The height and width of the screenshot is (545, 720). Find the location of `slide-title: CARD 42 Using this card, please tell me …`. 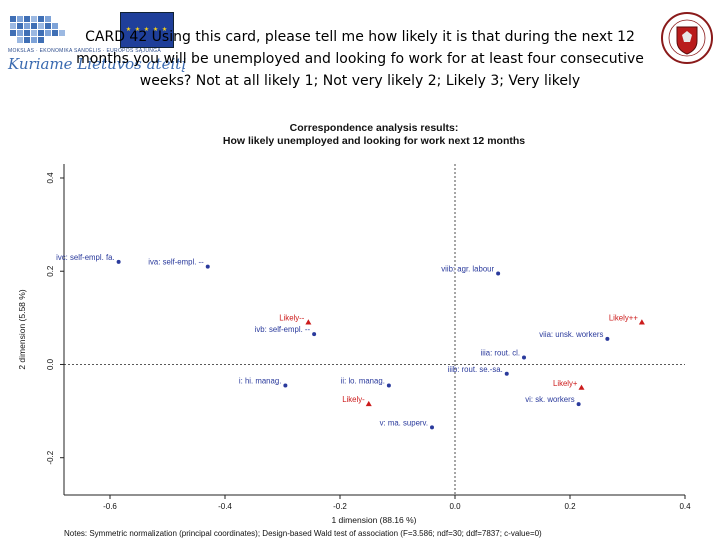

slide-title: CARD 42 Using this card, please tell me … is located at coordinates (360, 59).